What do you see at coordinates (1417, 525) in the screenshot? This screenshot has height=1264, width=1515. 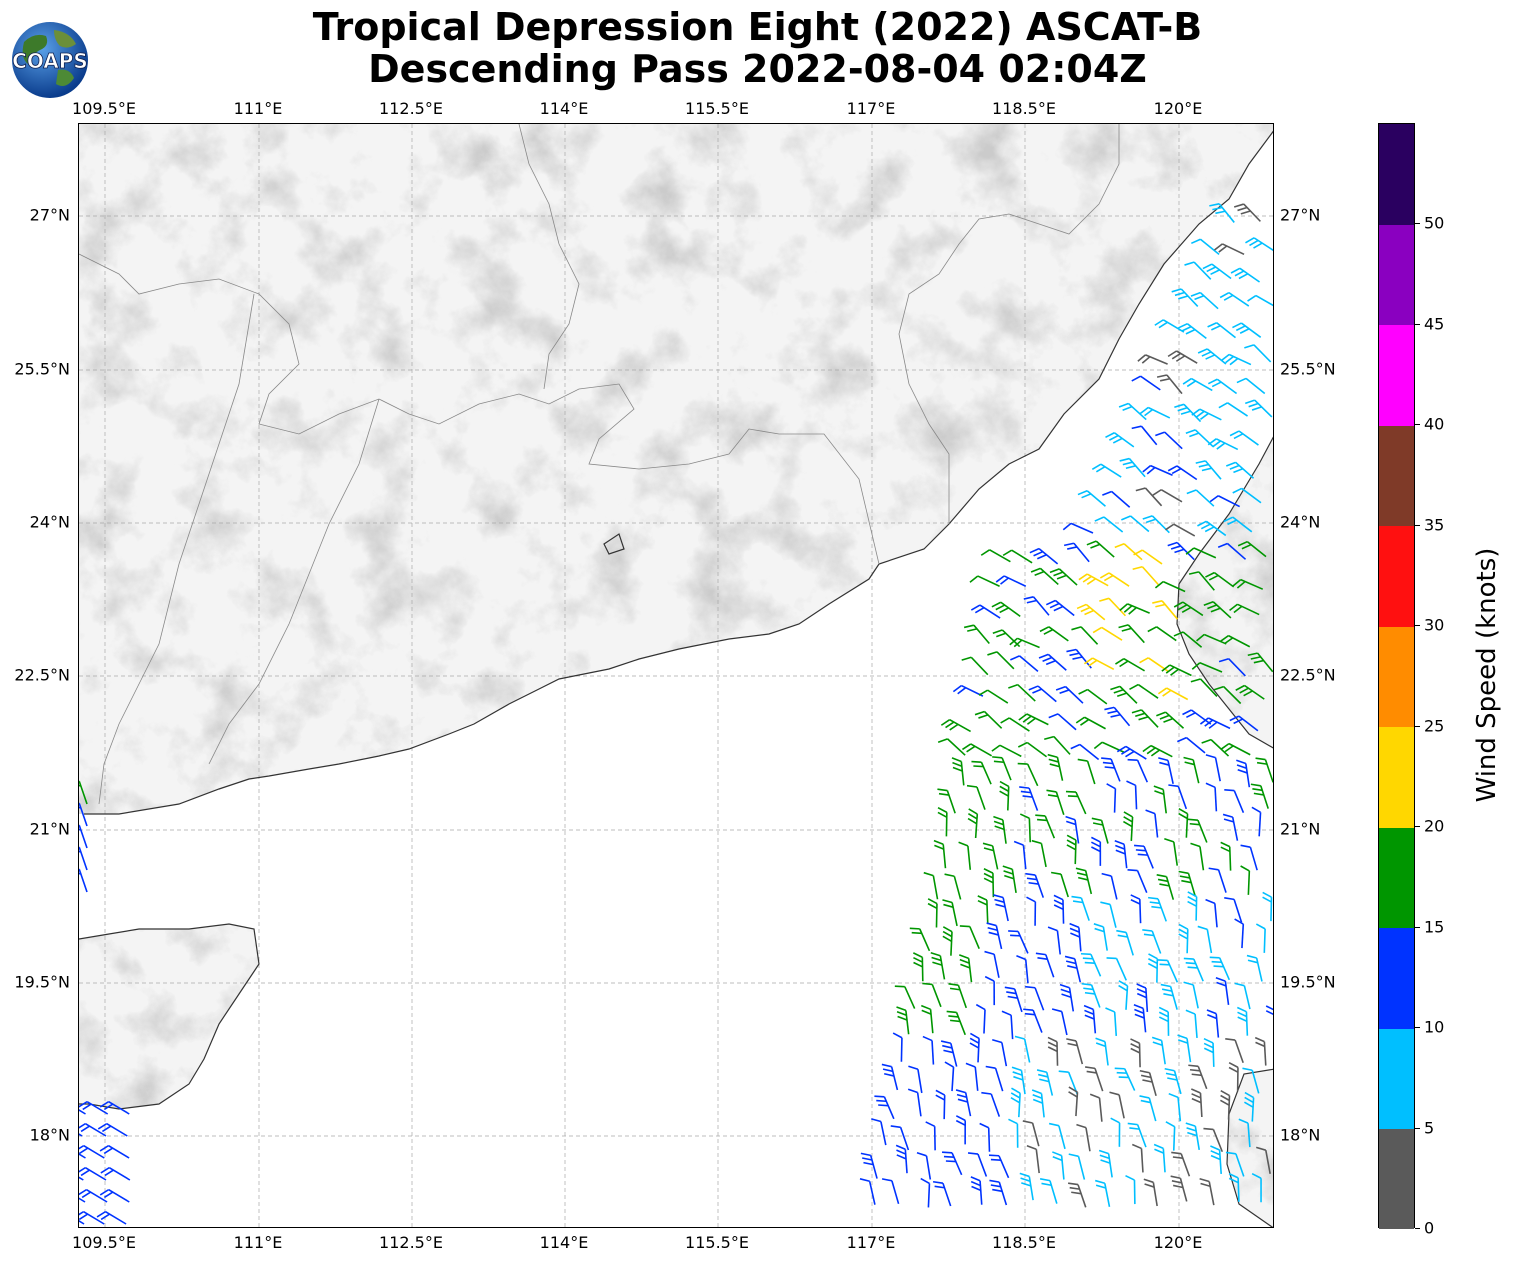 I see `colorbar-tick-mark` at bounding box center [1417, 525].